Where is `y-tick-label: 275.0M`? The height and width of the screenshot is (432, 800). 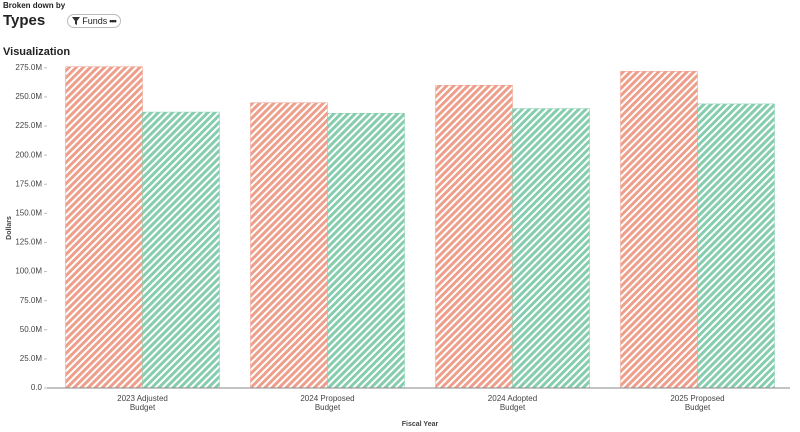 y-tick-label: 275.0M is located at coordinates (28, 67).